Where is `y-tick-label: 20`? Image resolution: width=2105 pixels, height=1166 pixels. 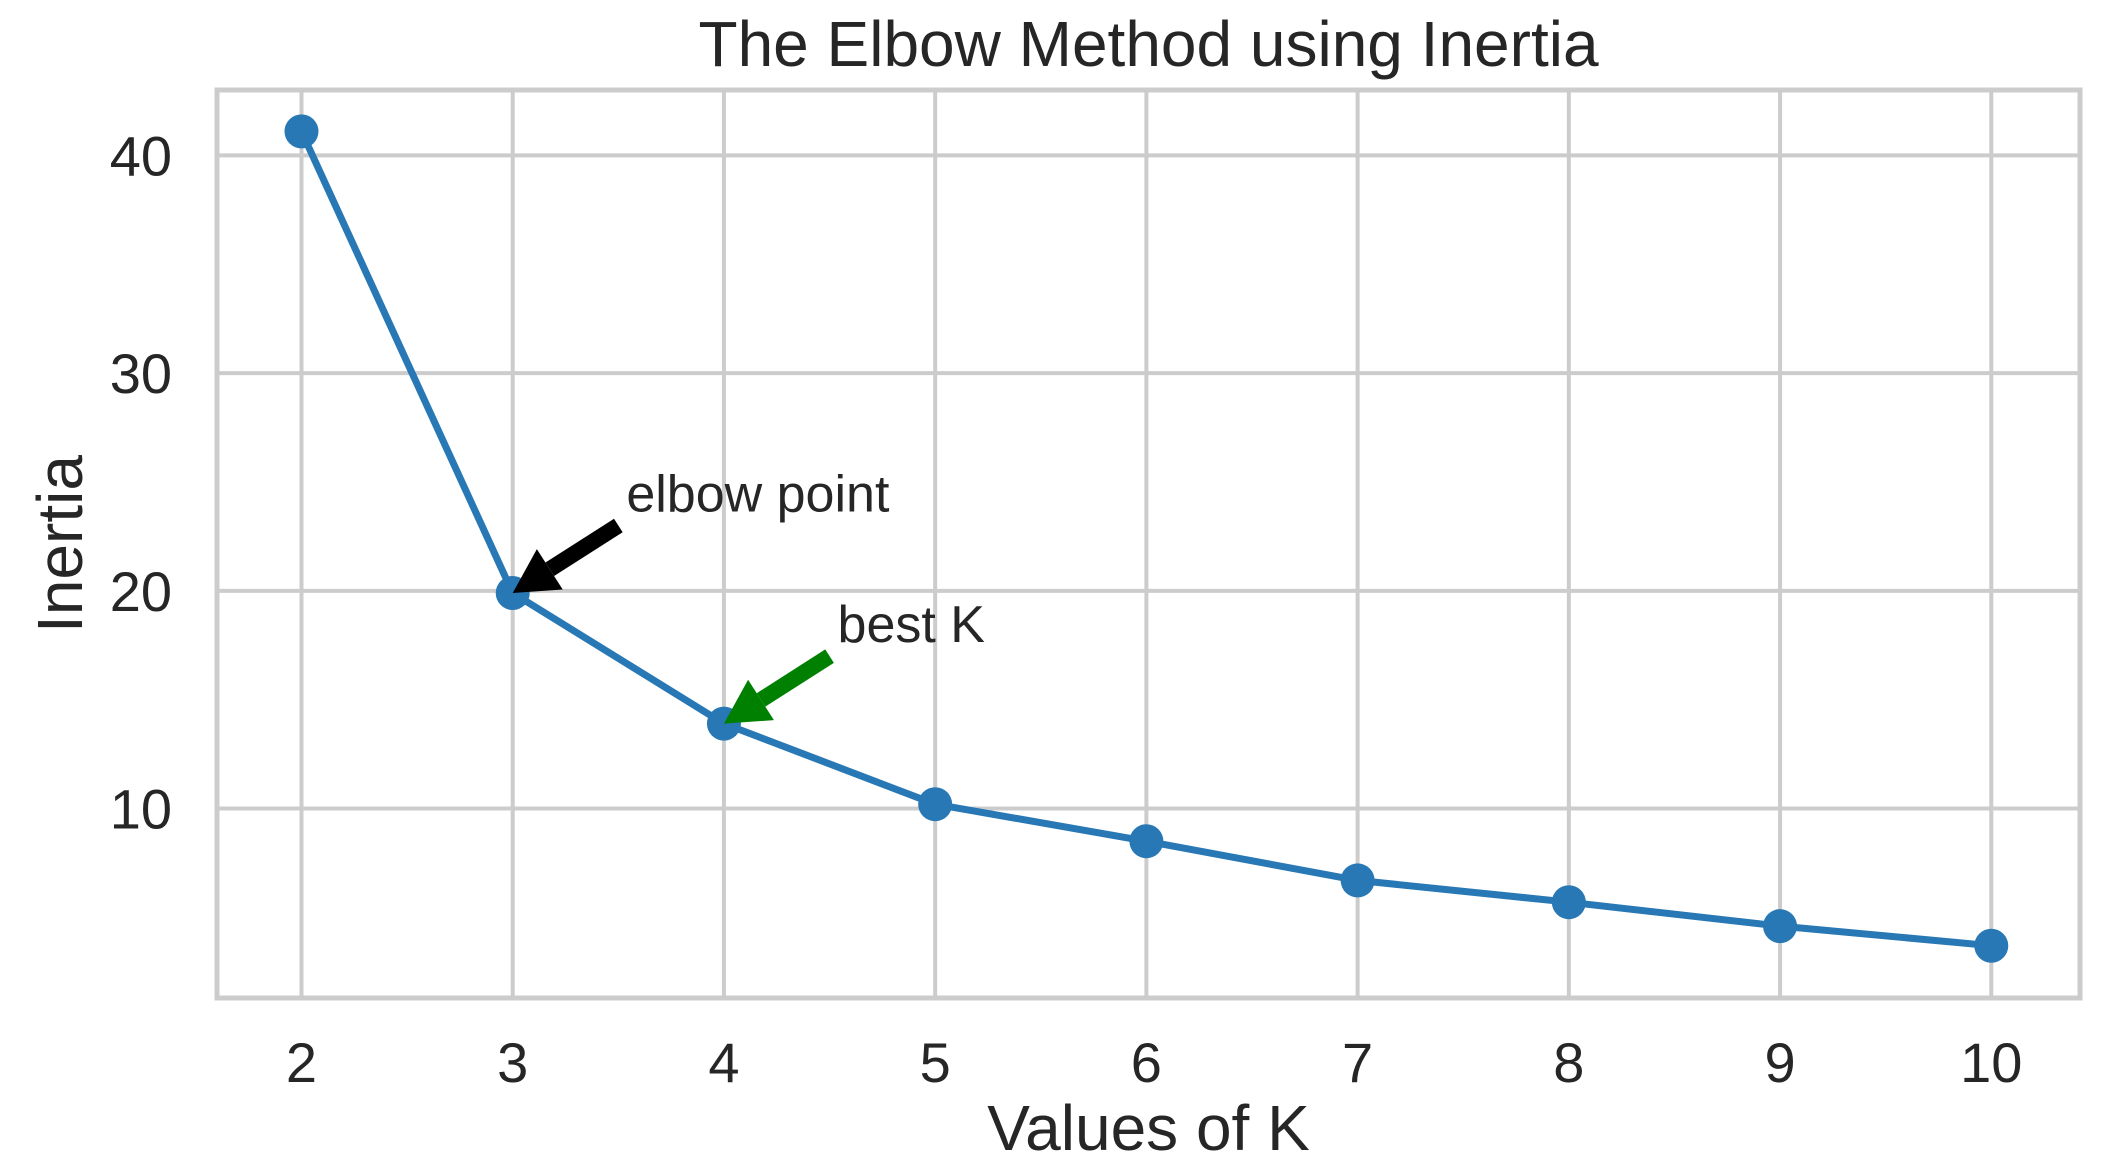 y-tick-label: 20 is located at coordinates (141, 591).